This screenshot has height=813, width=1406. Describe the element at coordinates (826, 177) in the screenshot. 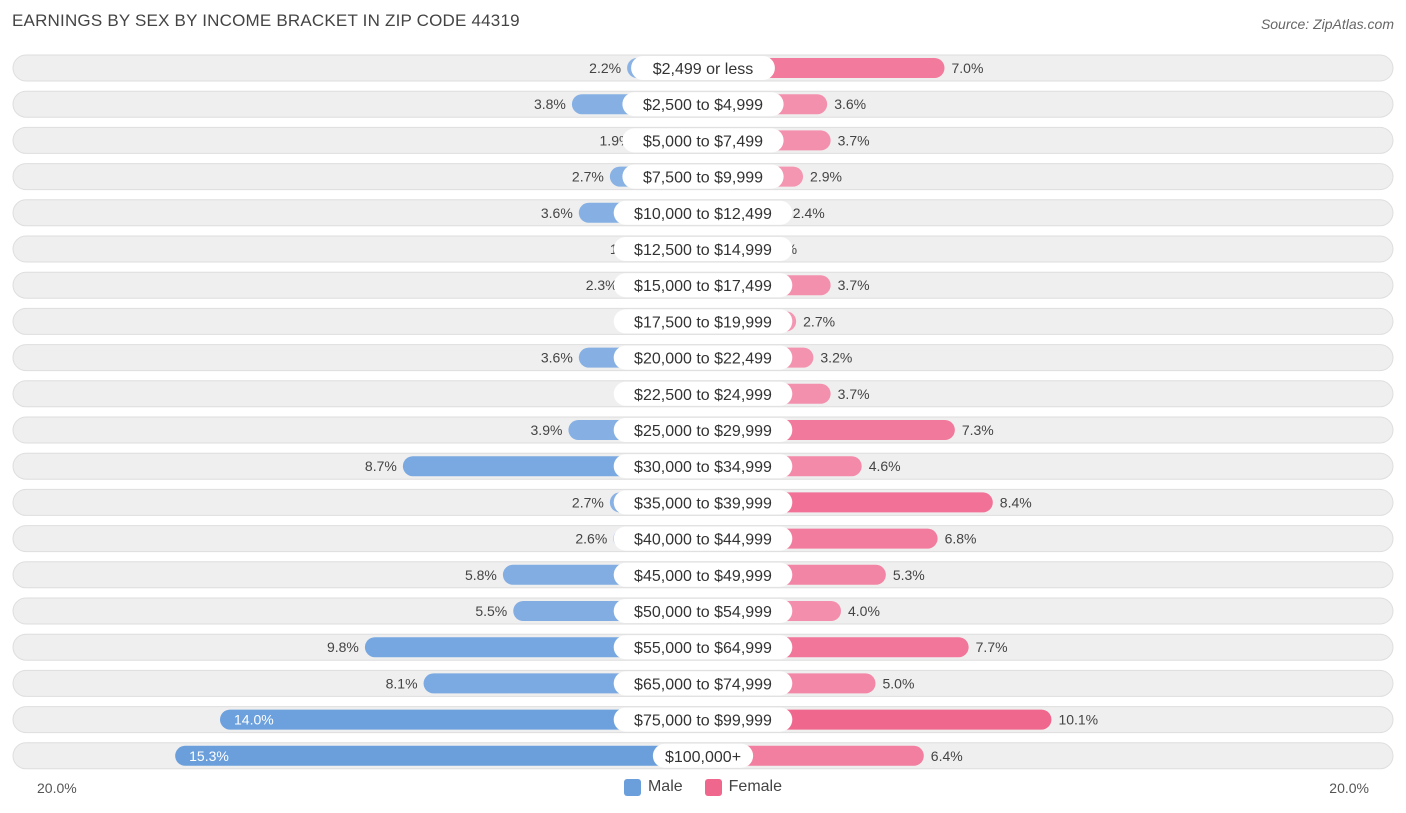

I see `female-value-label: 2.9%` at that location.